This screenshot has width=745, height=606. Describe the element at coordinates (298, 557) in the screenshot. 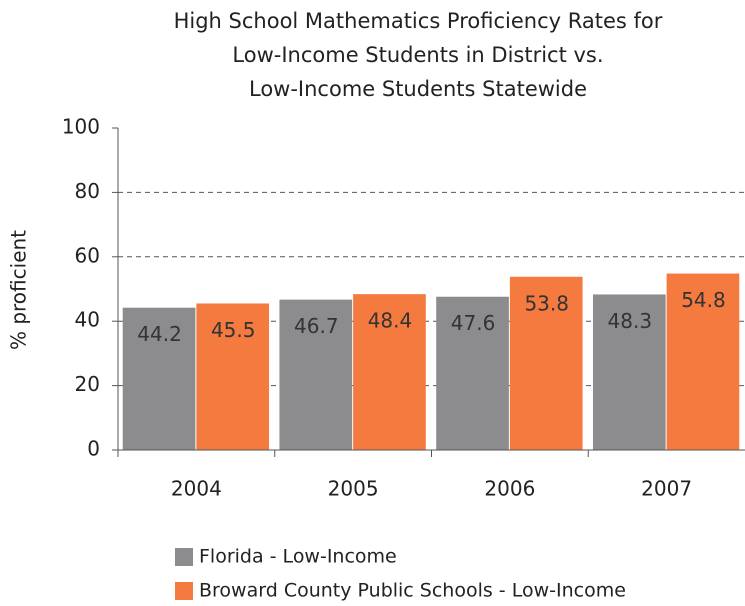

I see `legend-label: Florida - Low-Income` at that location.